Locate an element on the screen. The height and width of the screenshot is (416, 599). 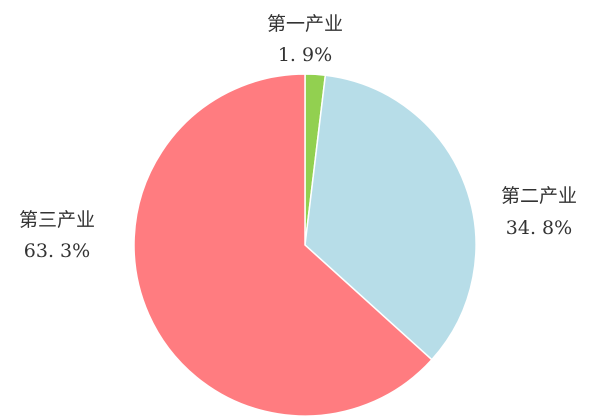
category-label-secondary: 第二产业 is located at coordinates (539, 196).